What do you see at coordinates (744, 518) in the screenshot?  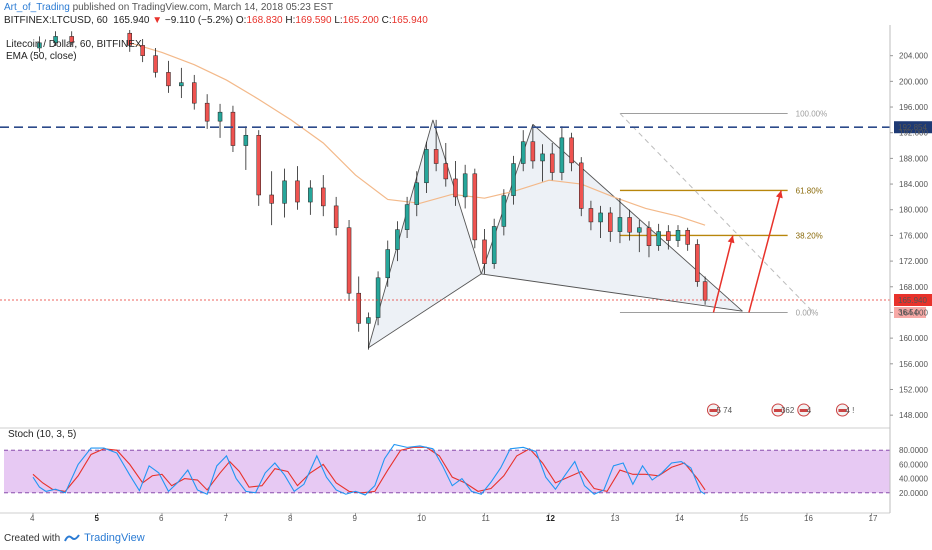 I see `time-tick-label: 15` at bounding box center [744, 518].